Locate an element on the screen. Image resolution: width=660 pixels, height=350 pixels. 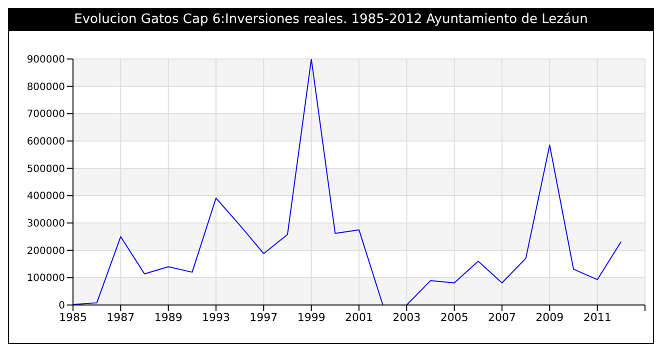
x-tick-label: 2009 is located at coordinates (550, 317).